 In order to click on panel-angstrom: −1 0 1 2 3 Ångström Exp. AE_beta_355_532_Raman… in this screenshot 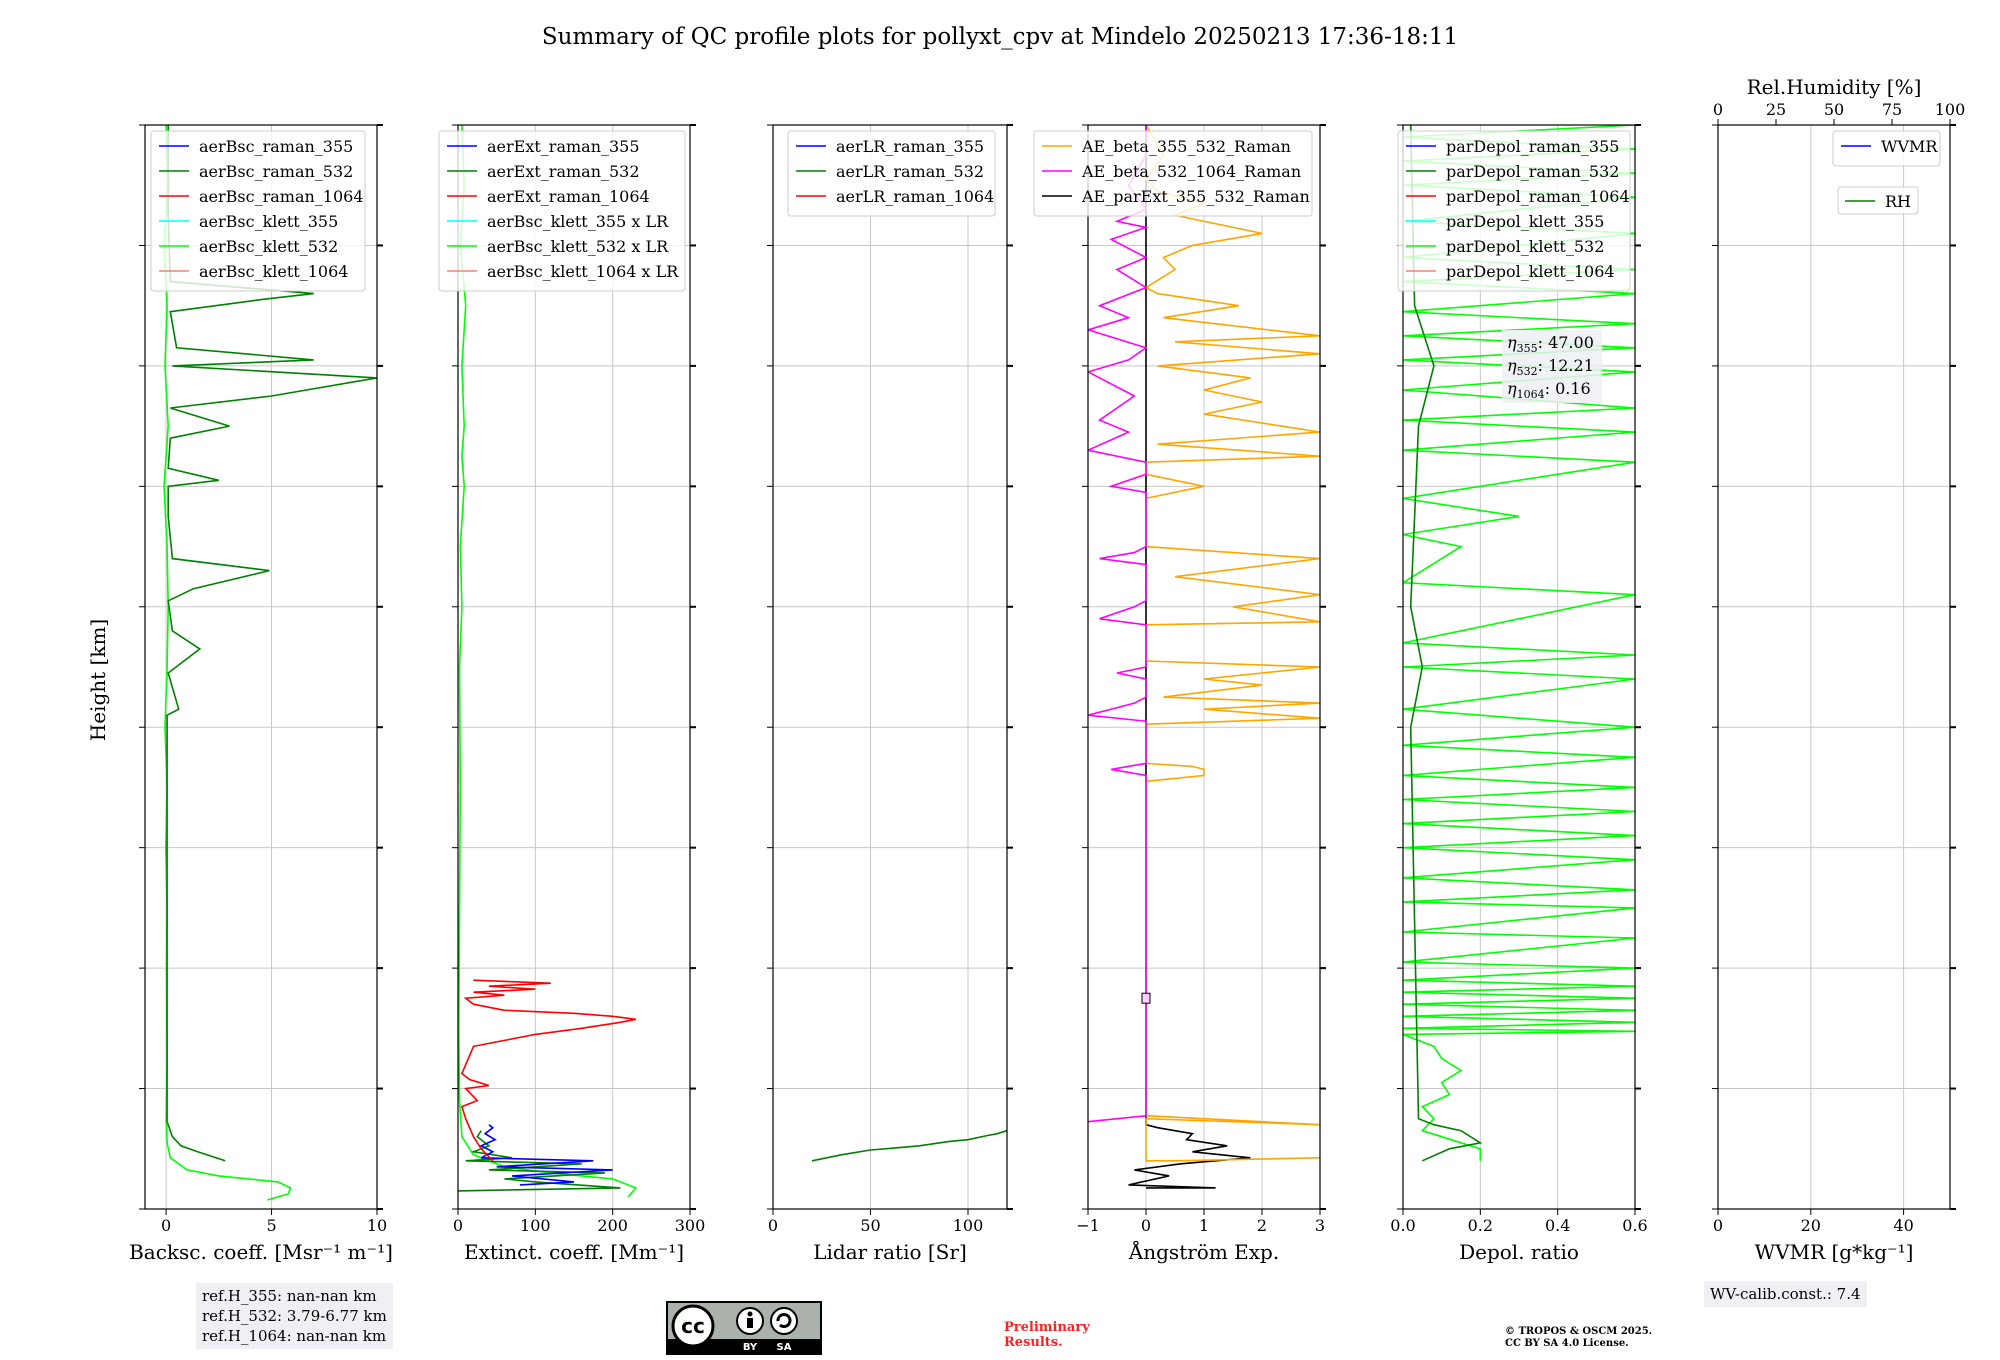, I will do `click(1179, 694)`.